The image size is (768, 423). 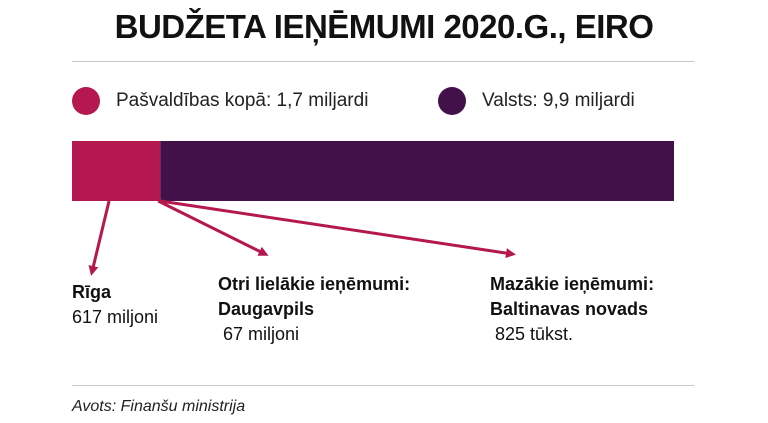 I want to click on chart-title: BUDŽETA IEŅĒMUMI 2020.G., EIRO, so click(x=384, y=26).